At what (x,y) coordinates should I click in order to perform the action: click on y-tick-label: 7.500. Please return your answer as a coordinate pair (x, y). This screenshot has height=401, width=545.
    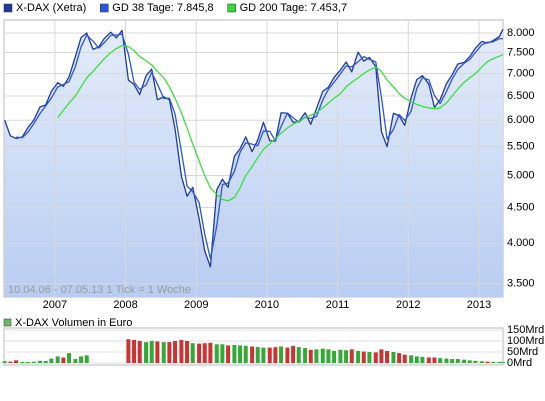
    Looking at the image, I should click on (521, 52).